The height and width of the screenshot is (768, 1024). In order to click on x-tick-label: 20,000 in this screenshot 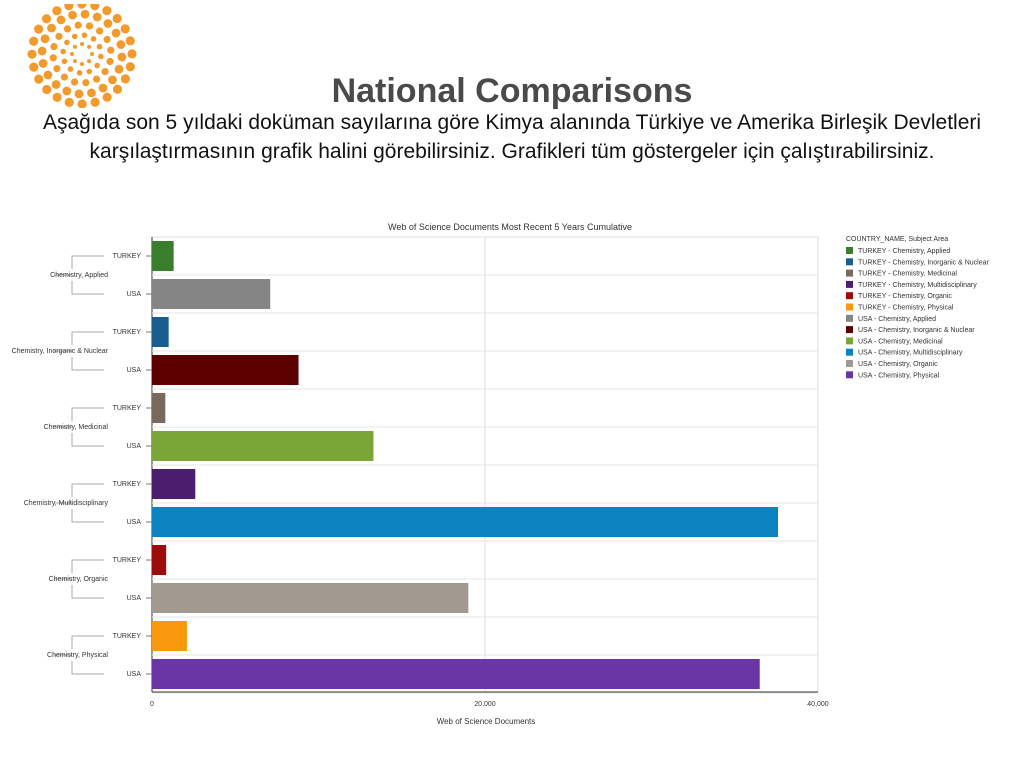, I will do `click(485, 704)`.